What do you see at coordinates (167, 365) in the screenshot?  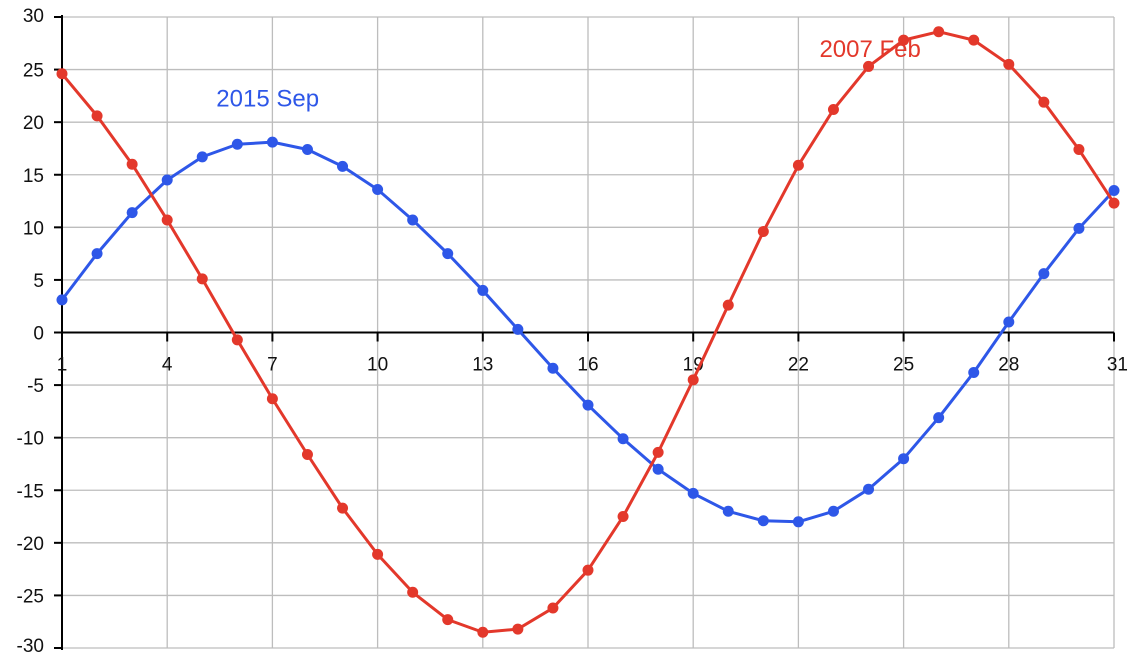 I see `x-tick-label: 4` at bounding box center [167, 365].